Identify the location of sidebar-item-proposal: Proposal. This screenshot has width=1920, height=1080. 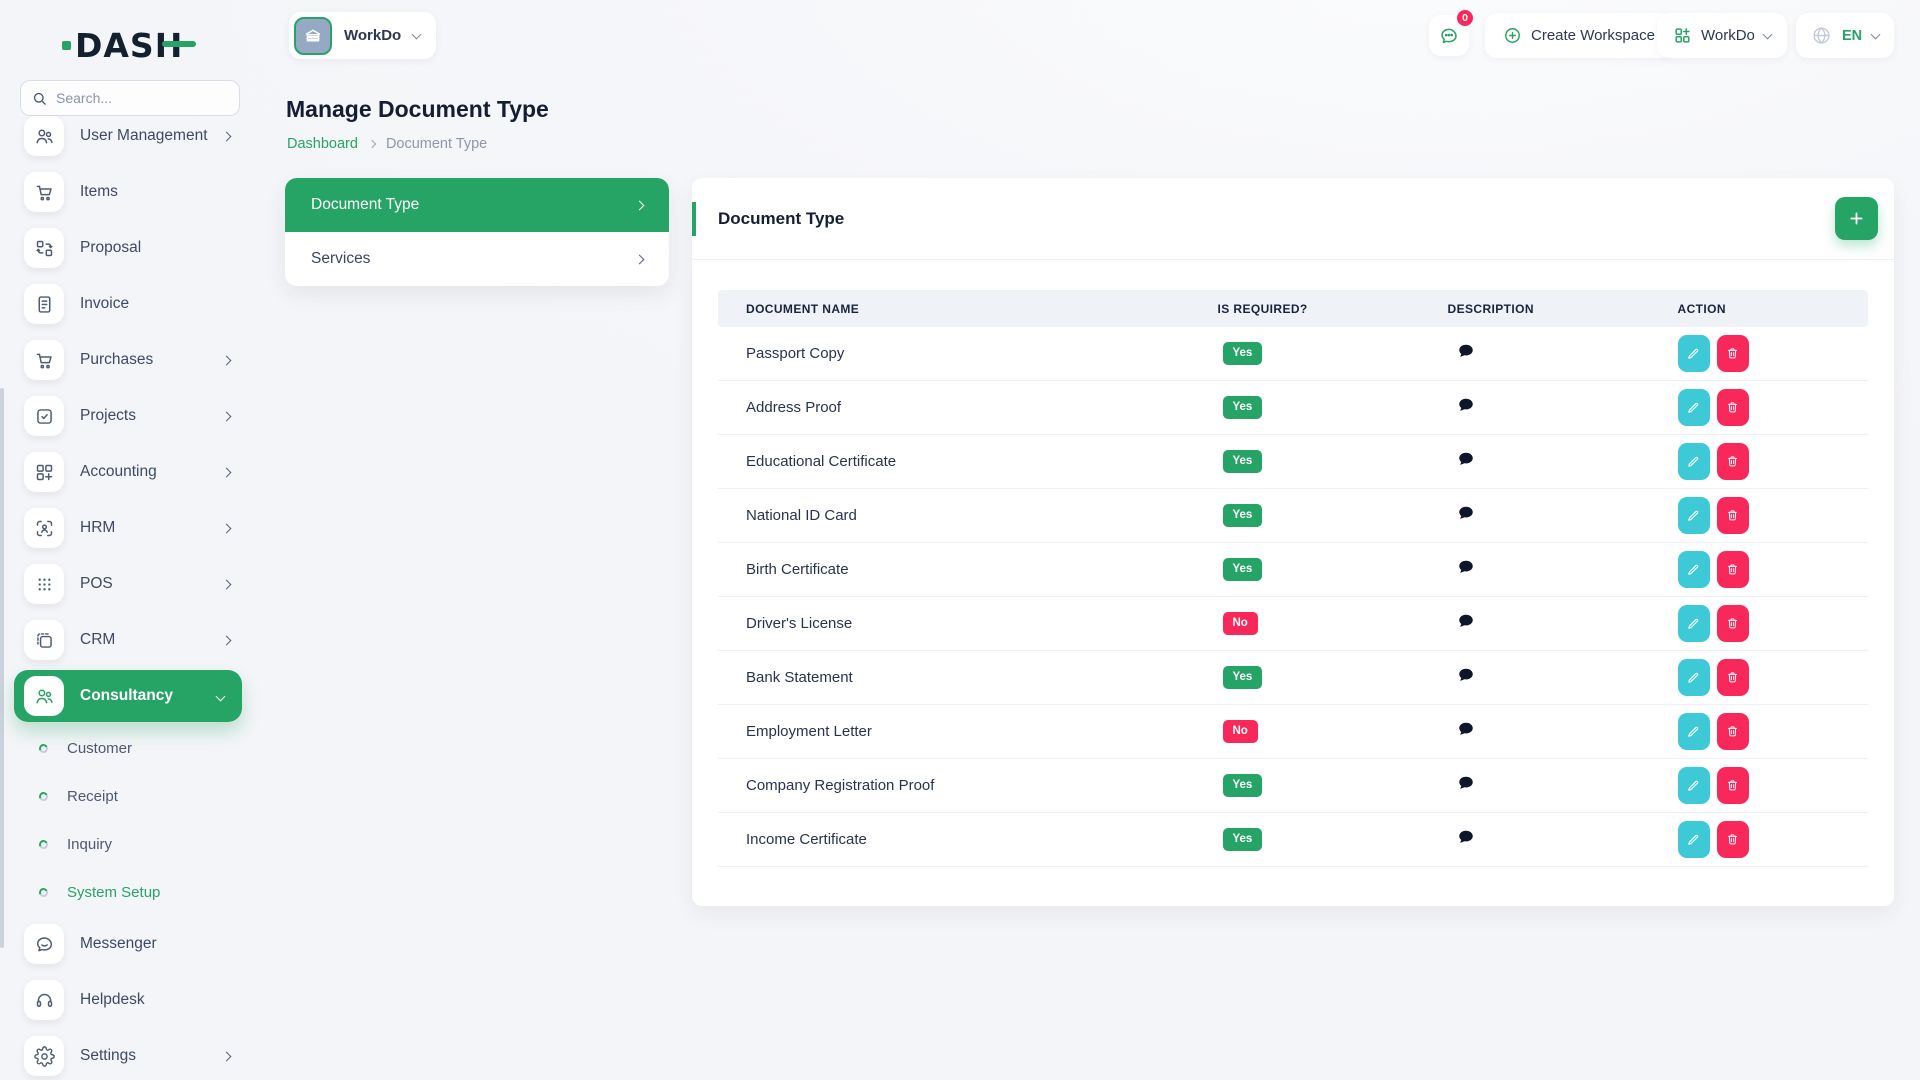
(128, 248).